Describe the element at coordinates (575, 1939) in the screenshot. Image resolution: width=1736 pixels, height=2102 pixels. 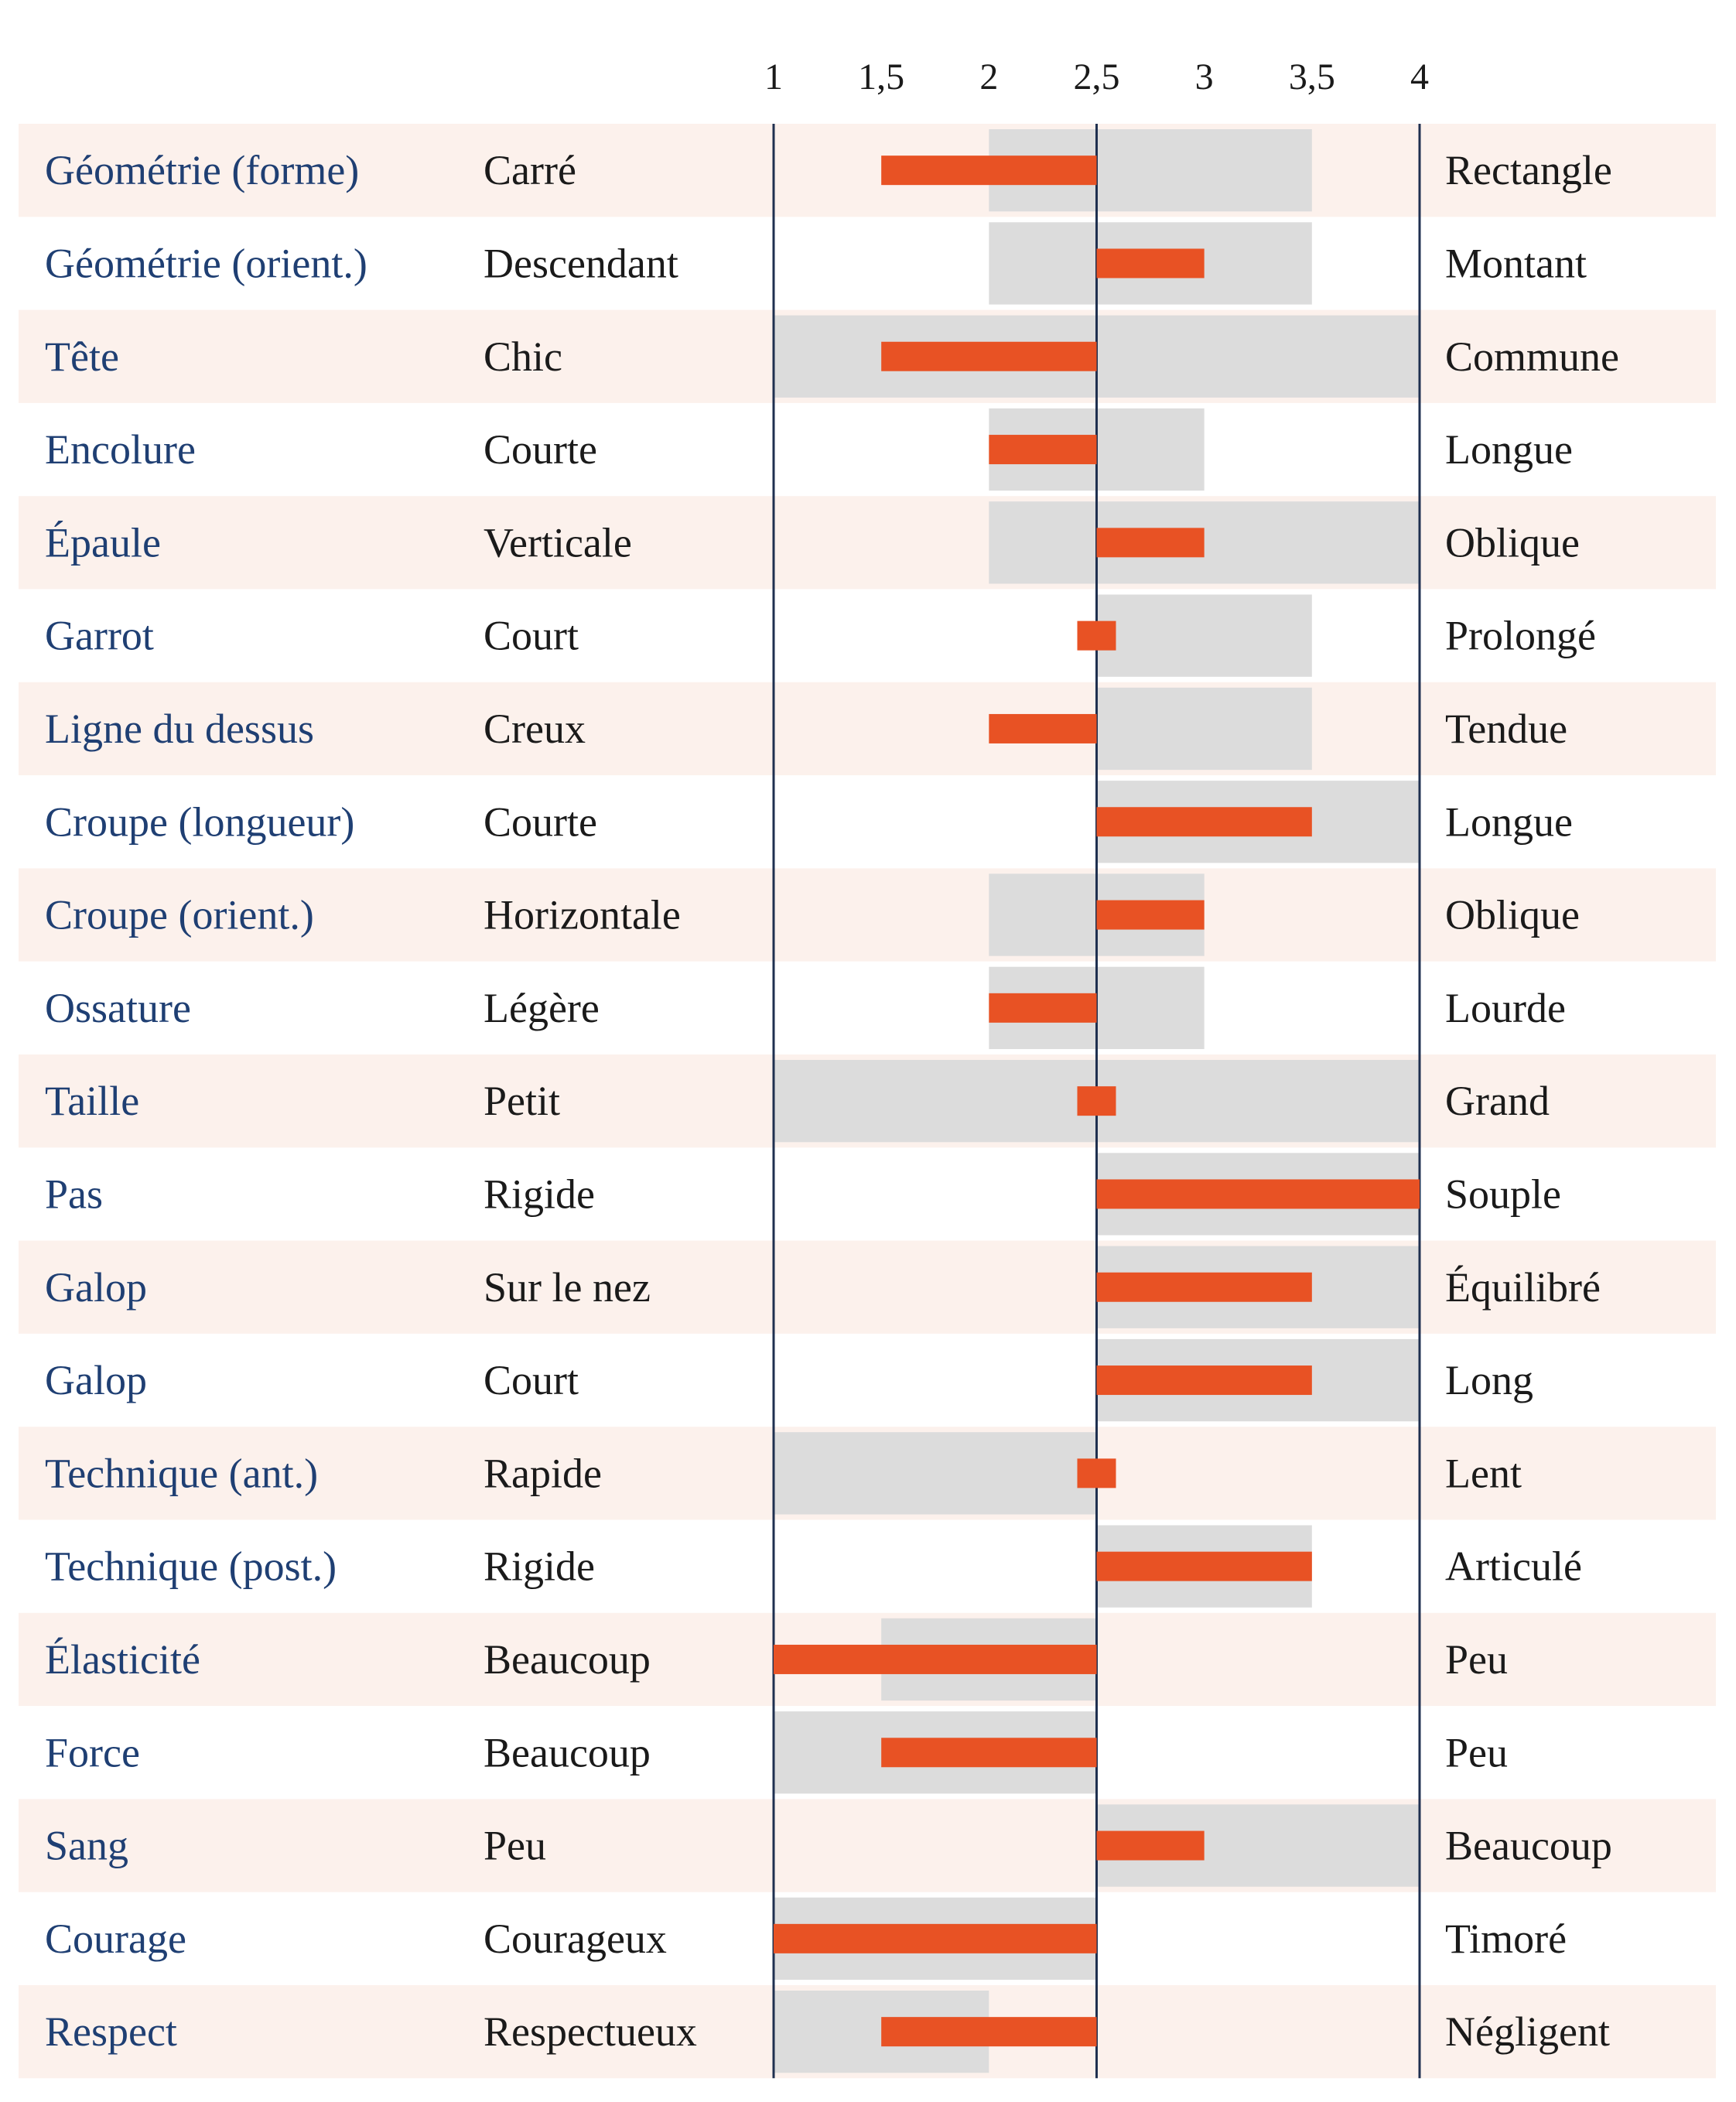
I see `low-end-label: Courageux` at that location.